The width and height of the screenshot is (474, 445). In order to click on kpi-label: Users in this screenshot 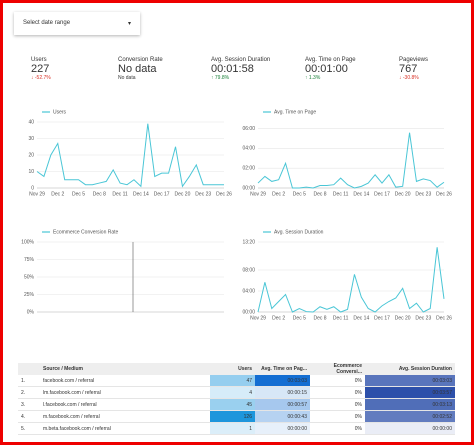, I will do `click(39, 60)`.